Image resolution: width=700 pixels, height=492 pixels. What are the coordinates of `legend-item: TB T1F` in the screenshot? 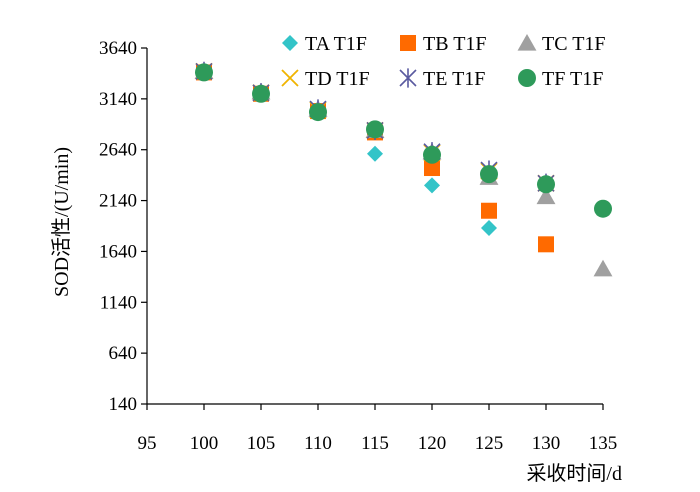 It's located at (443, 44).